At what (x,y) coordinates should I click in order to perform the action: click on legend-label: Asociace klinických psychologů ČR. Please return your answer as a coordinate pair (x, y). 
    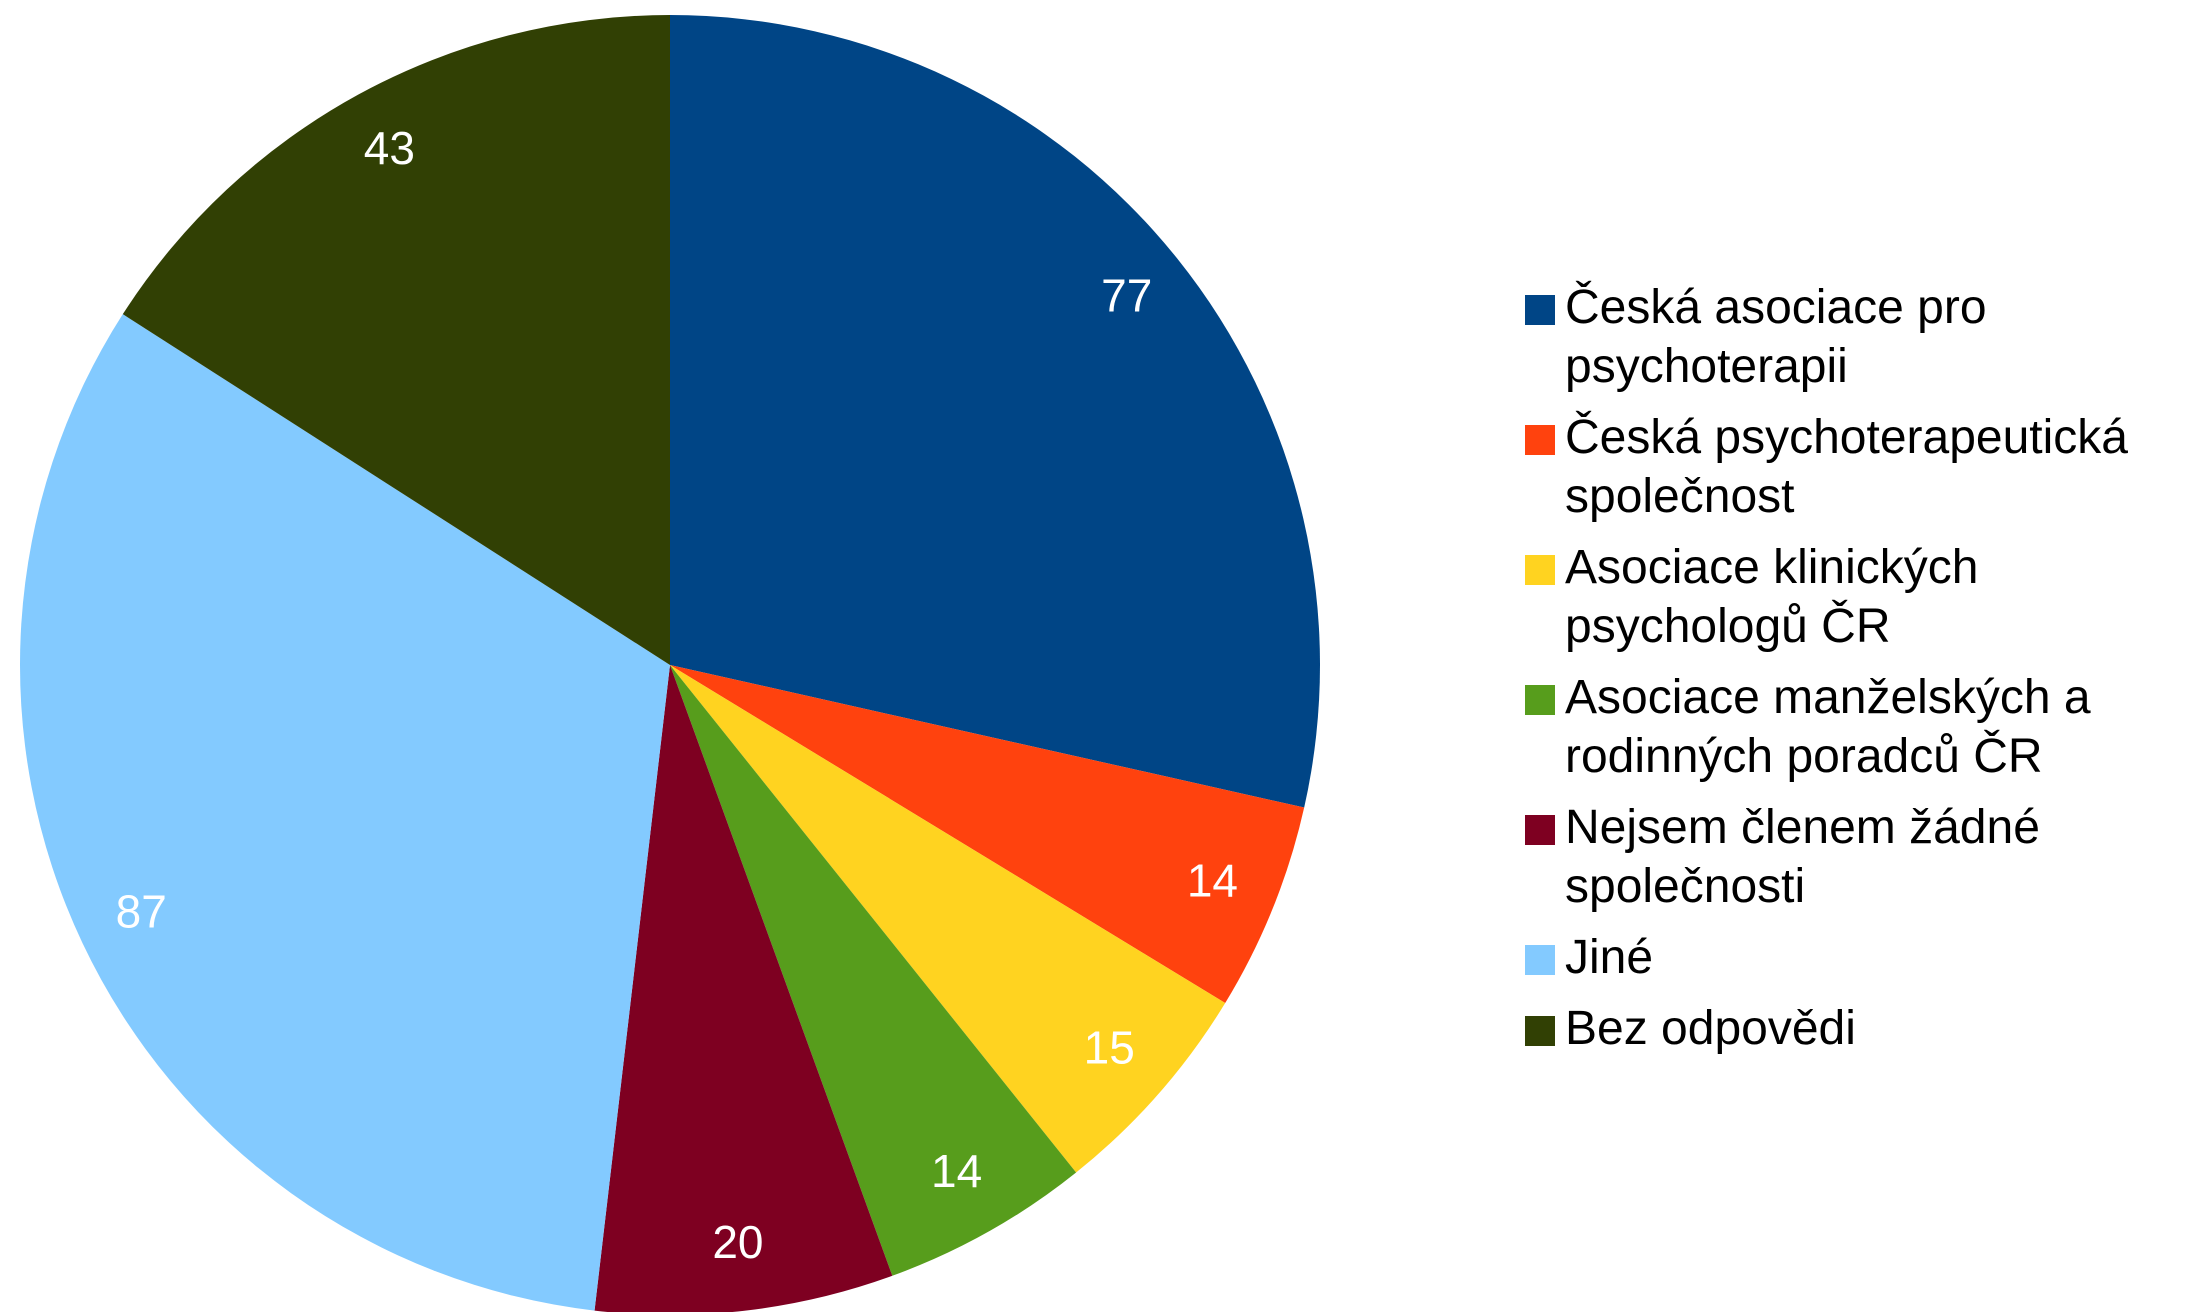
    Looking at the image, I should click on (1772, 597).